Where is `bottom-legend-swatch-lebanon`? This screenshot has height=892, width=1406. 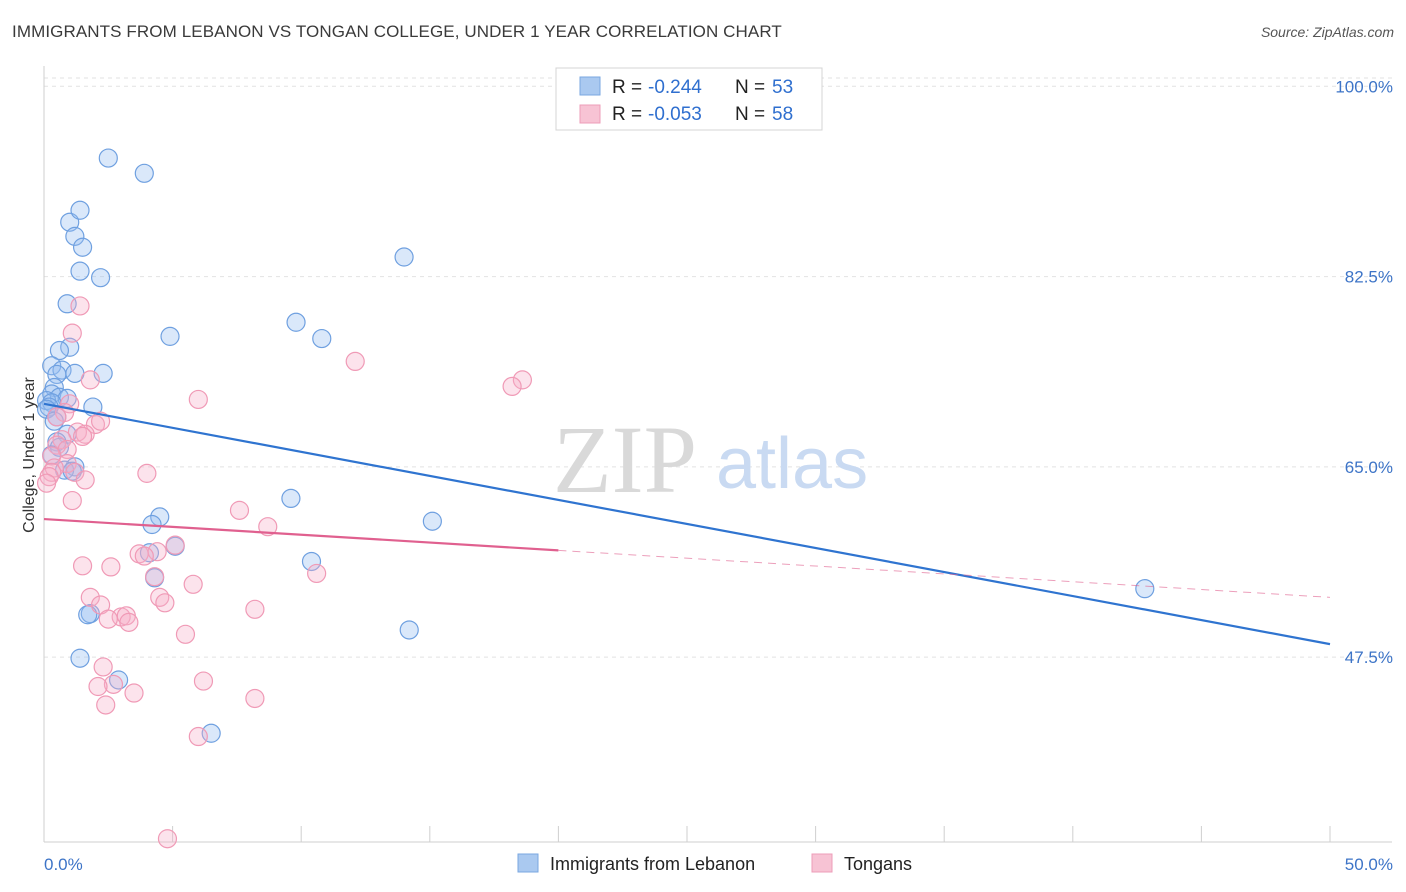 bottom-legend-swatch-lebanon is located at coordinates (528, 863).